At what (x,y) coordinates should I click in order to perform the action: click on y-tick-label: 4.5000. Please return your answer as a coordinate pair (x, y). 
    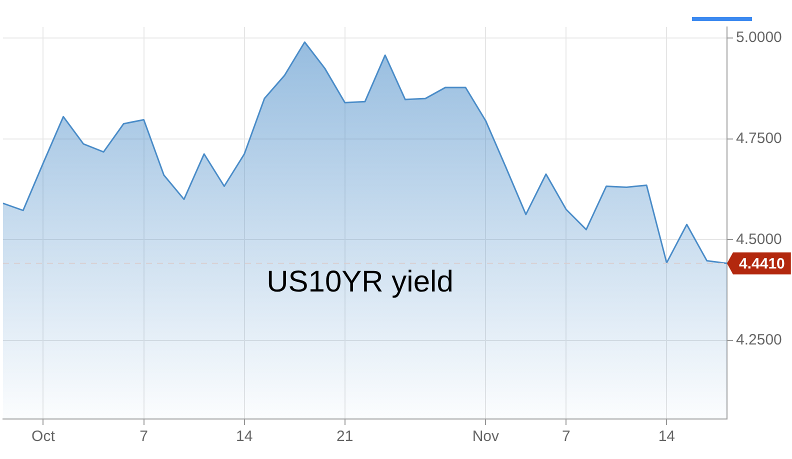
    Looking at the image, I should click on (759, 239).